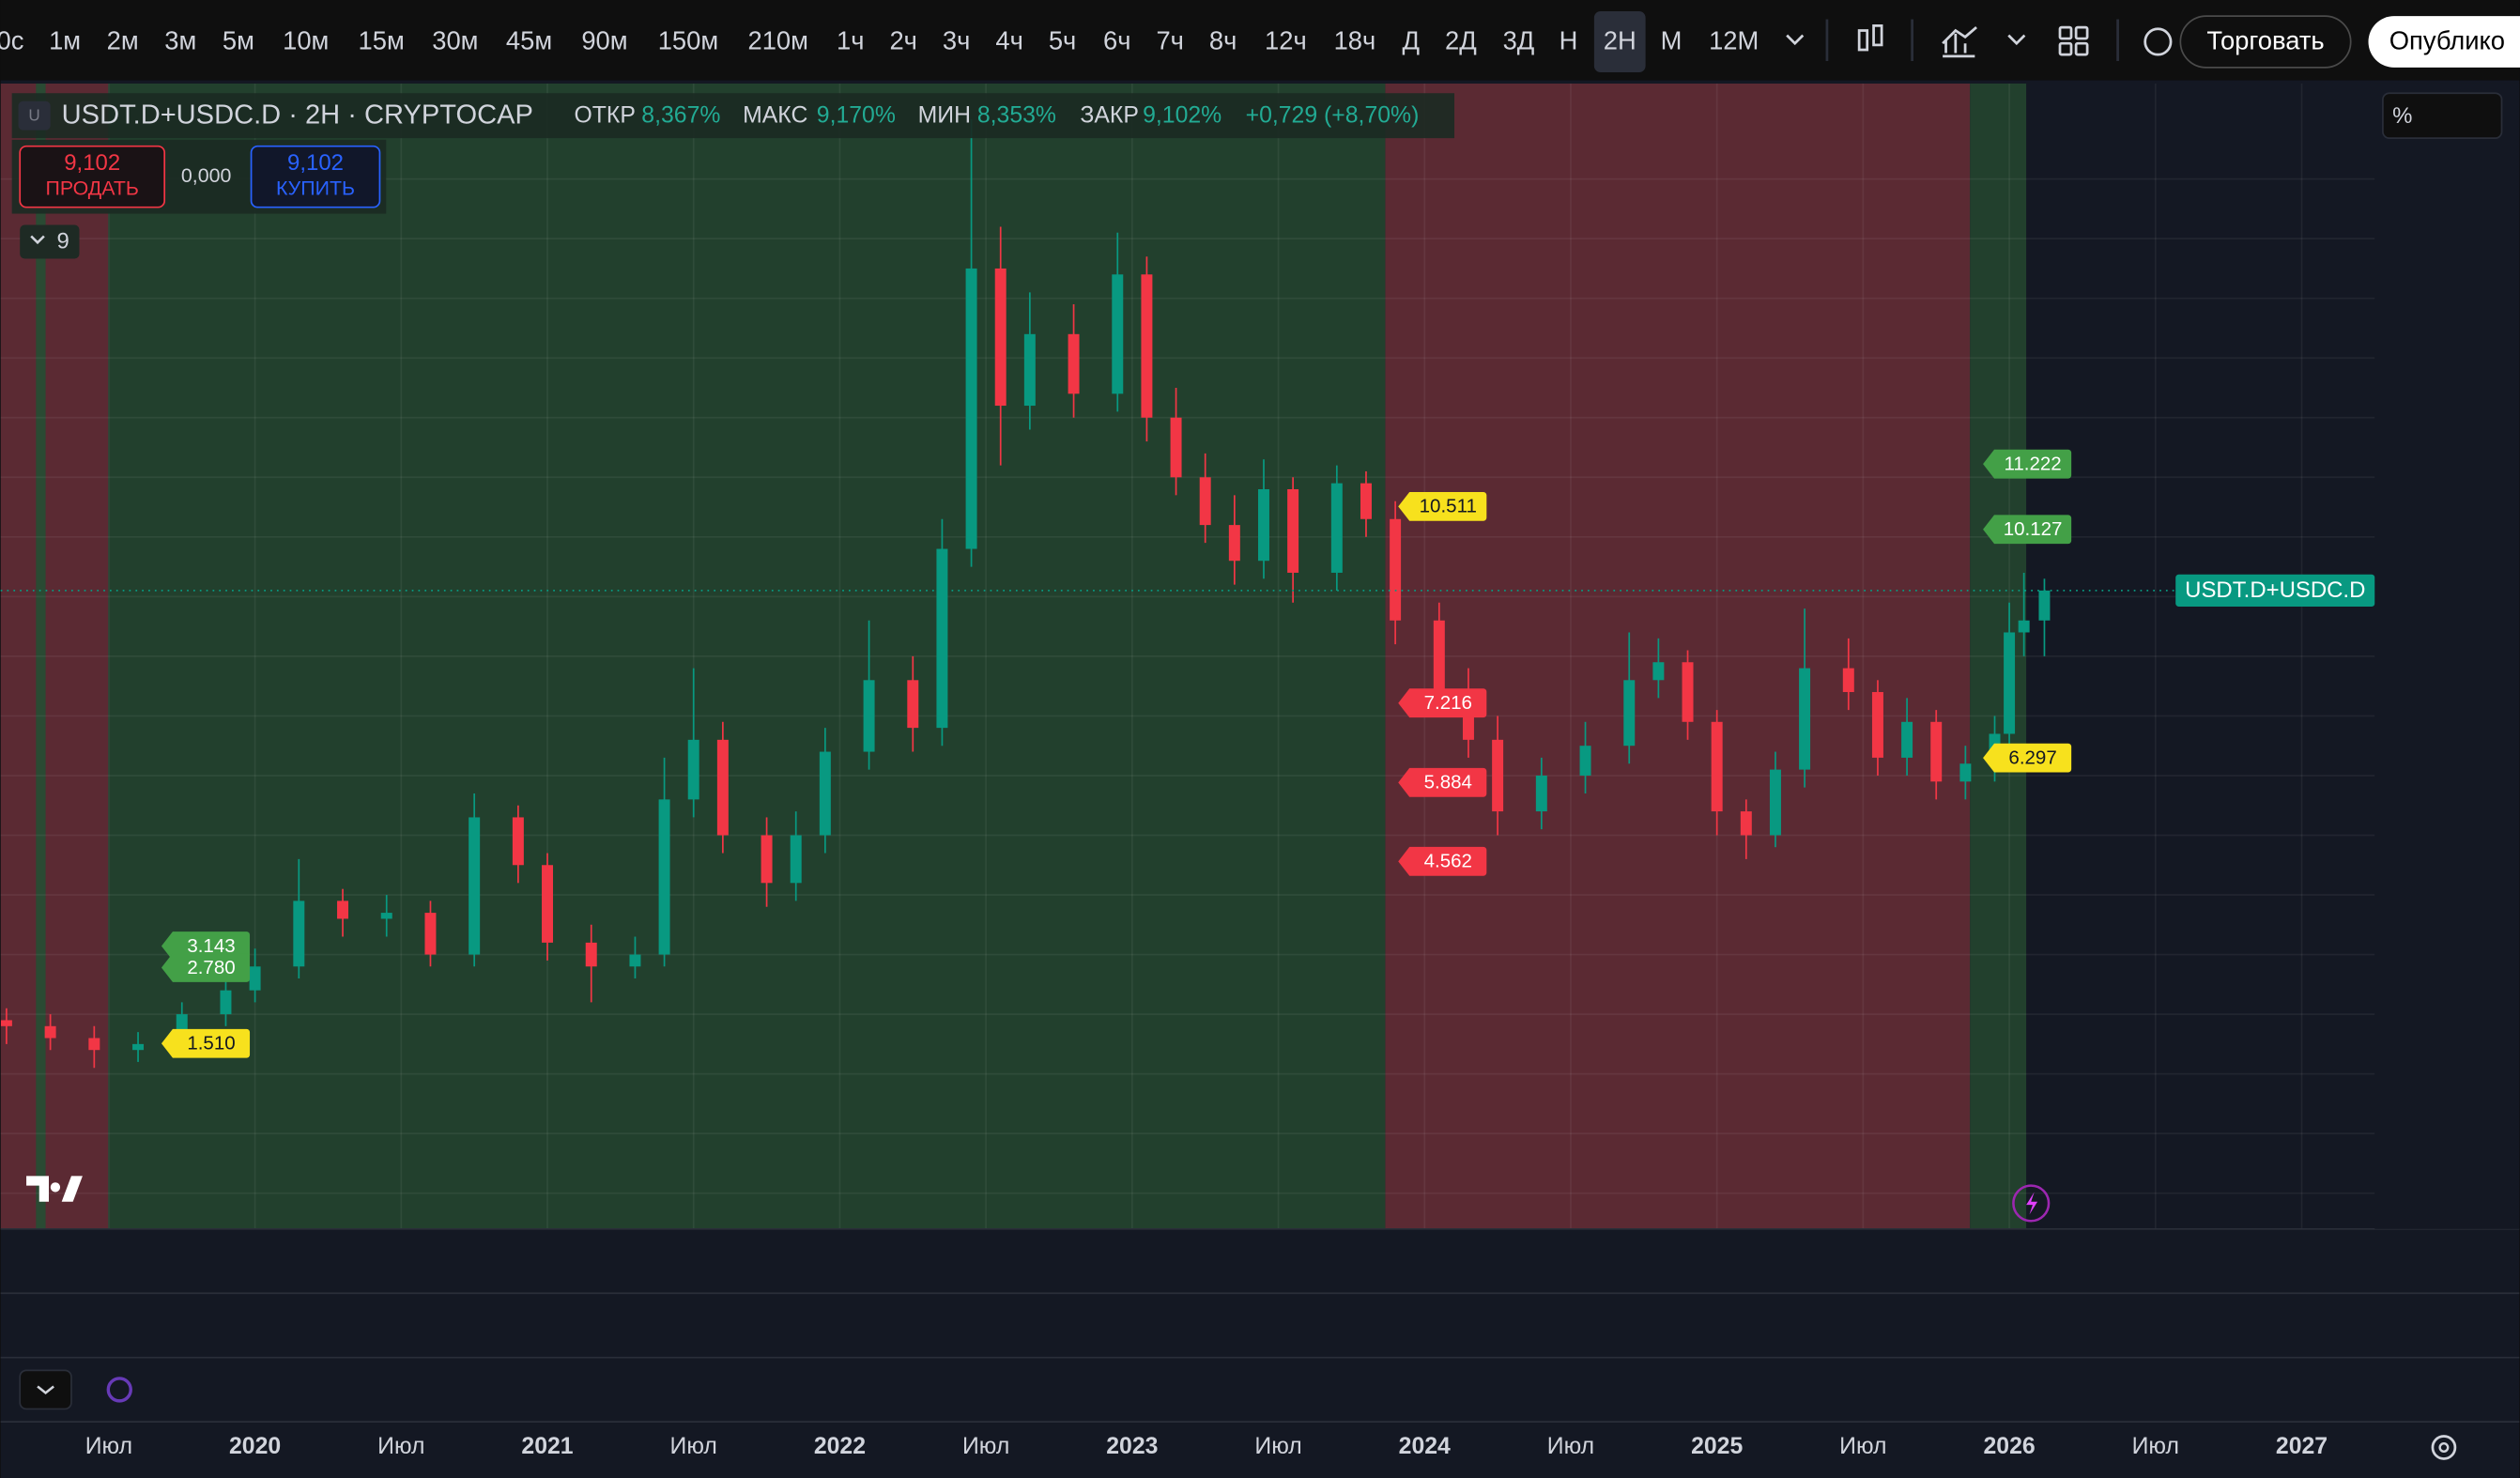  I want to click on collapse-button, so click(45, 1389).